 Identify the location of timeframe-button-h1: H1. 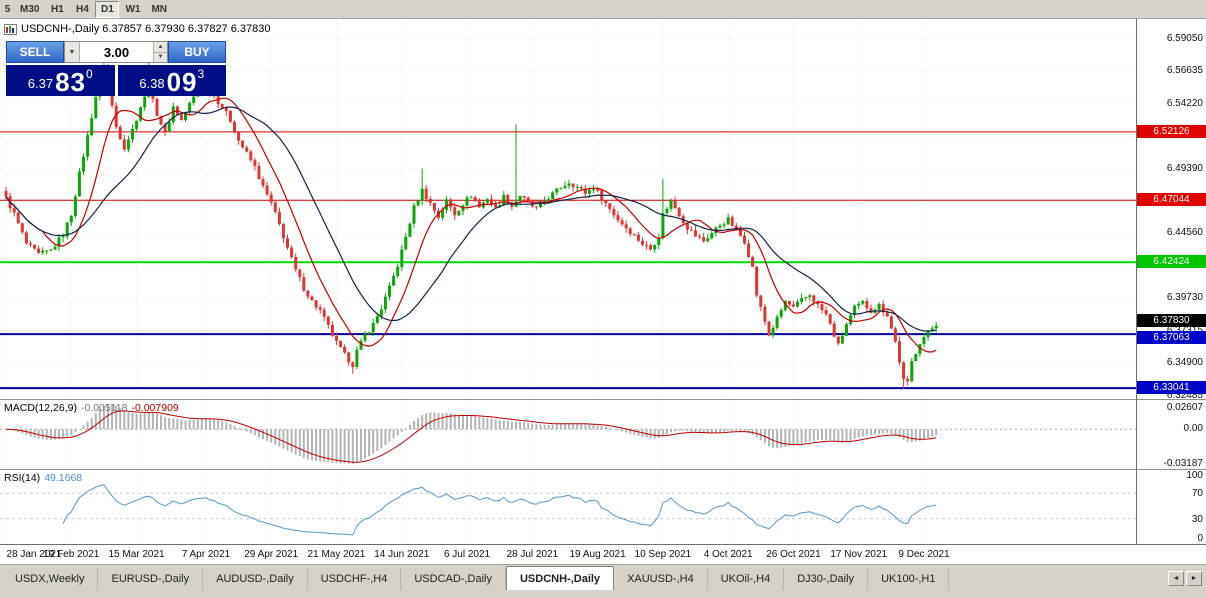
(57, 9).